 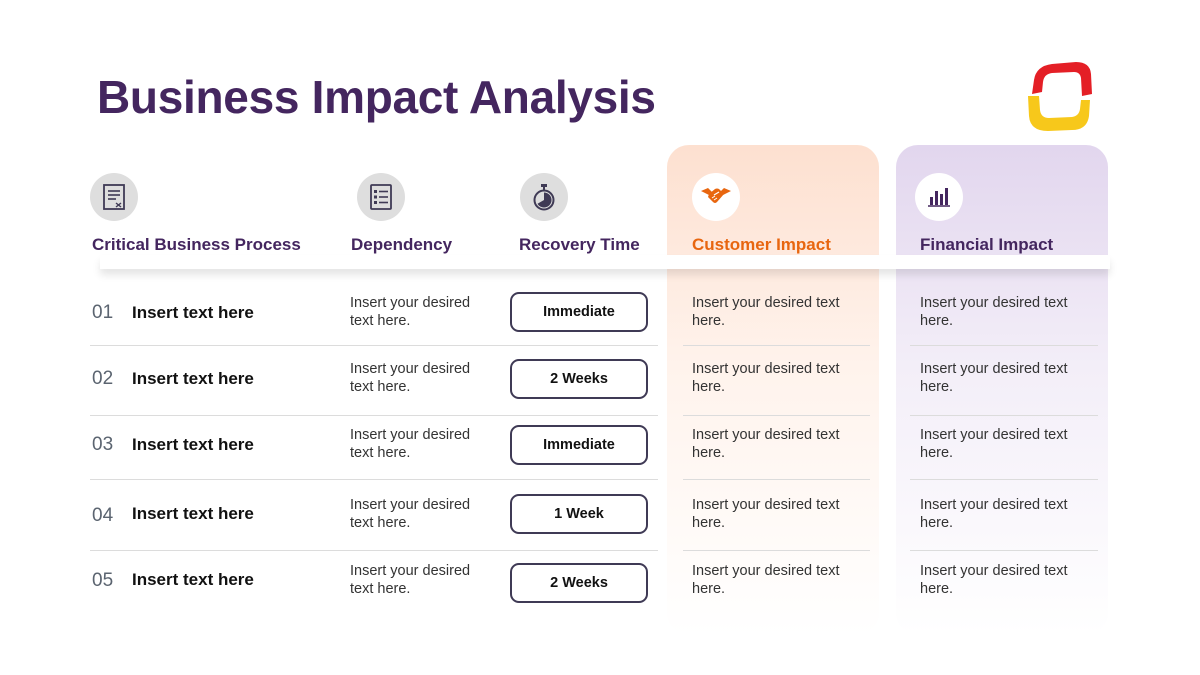 What do you see at coordinates (196, 244) in the screenshot?
I see `header-critical-business-process: Critical Business Process` at bounding box center [196, 244].